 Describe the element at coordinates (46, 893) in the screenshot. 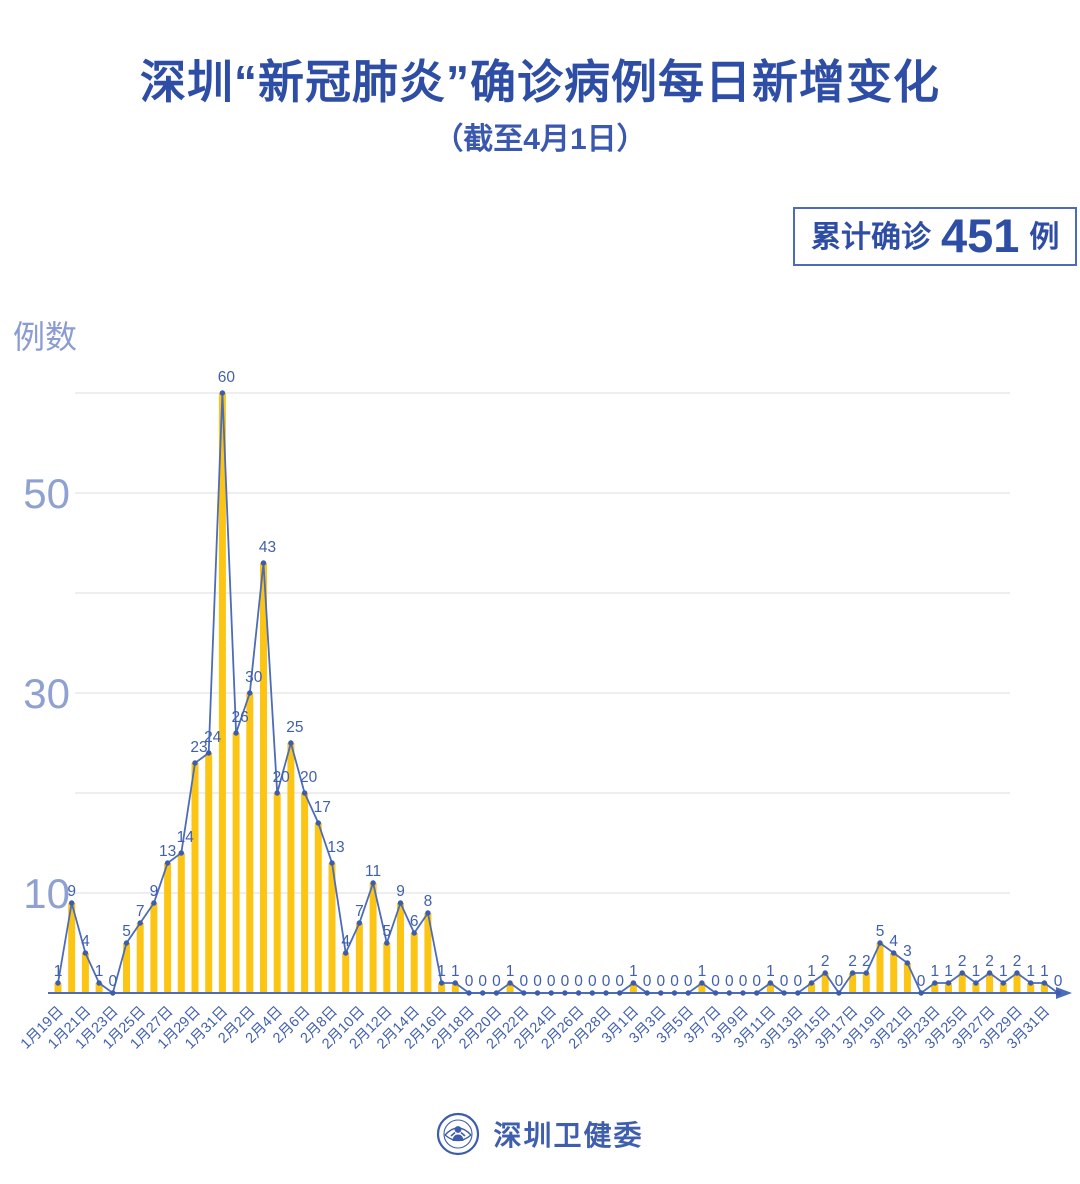

I see `y-tick-label: 10` at that location.